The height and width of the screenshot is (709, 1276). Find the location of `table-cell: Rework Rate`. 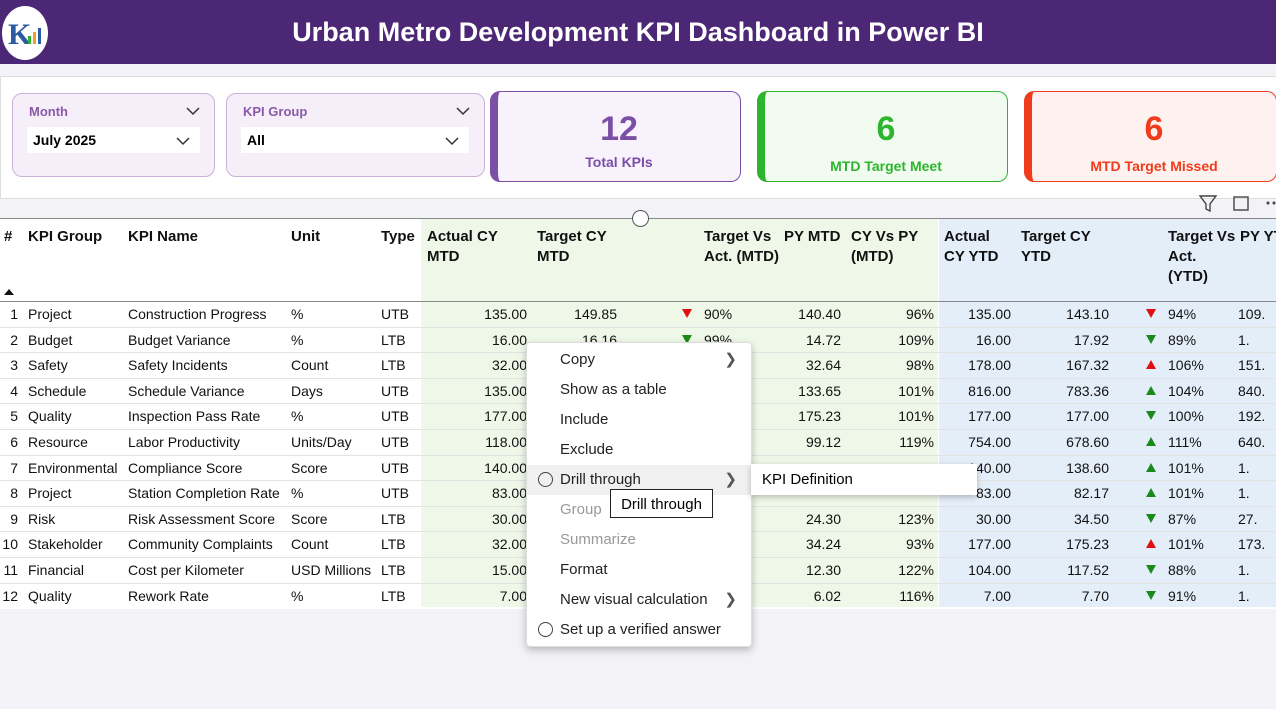

table-cell: Rework Rate is located at coordinates (168, 595).